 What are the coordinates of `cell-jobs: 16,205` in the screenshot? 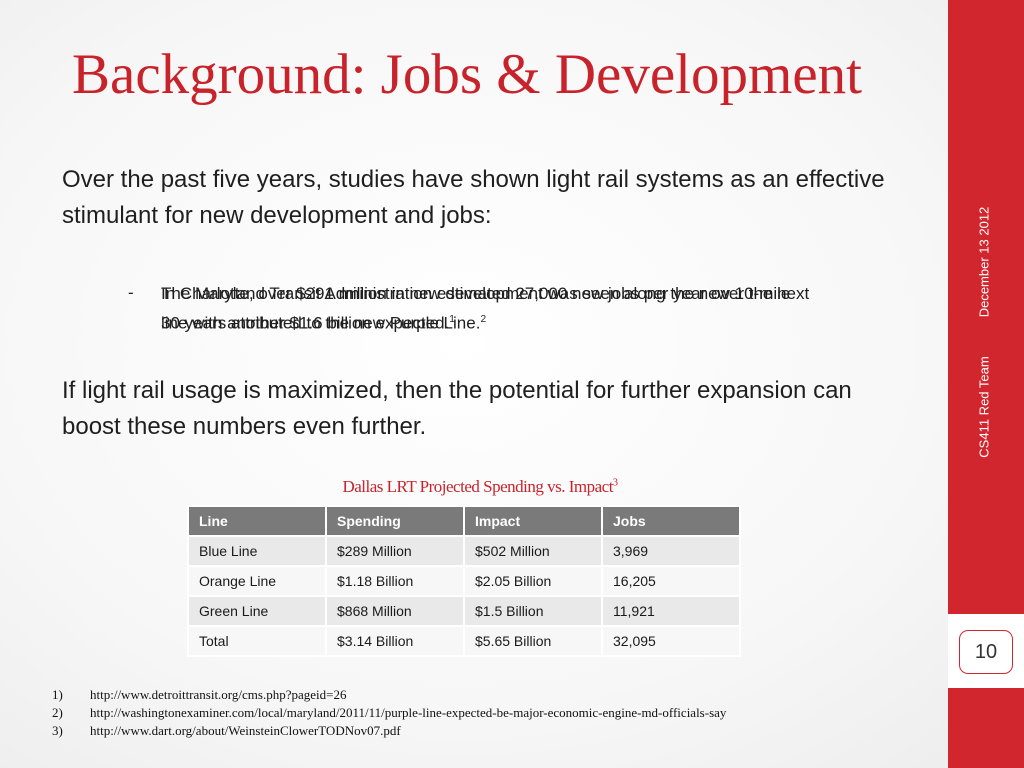 It's located at (671, 581).